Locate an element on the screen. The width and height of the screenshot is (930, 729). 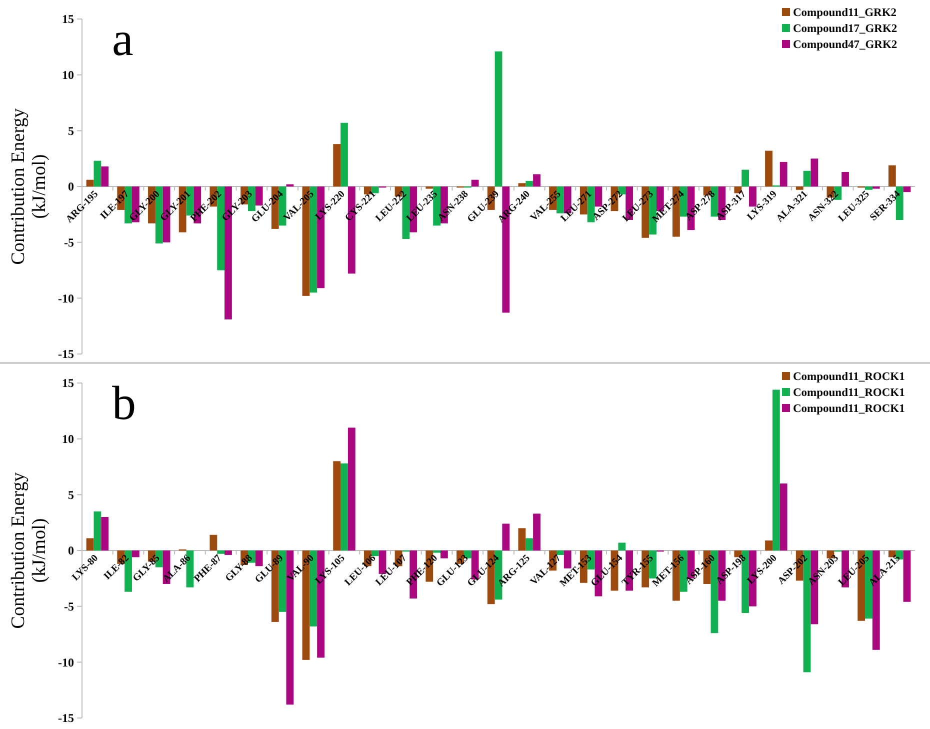
chart-title: b is located at coordinates (124, 403).